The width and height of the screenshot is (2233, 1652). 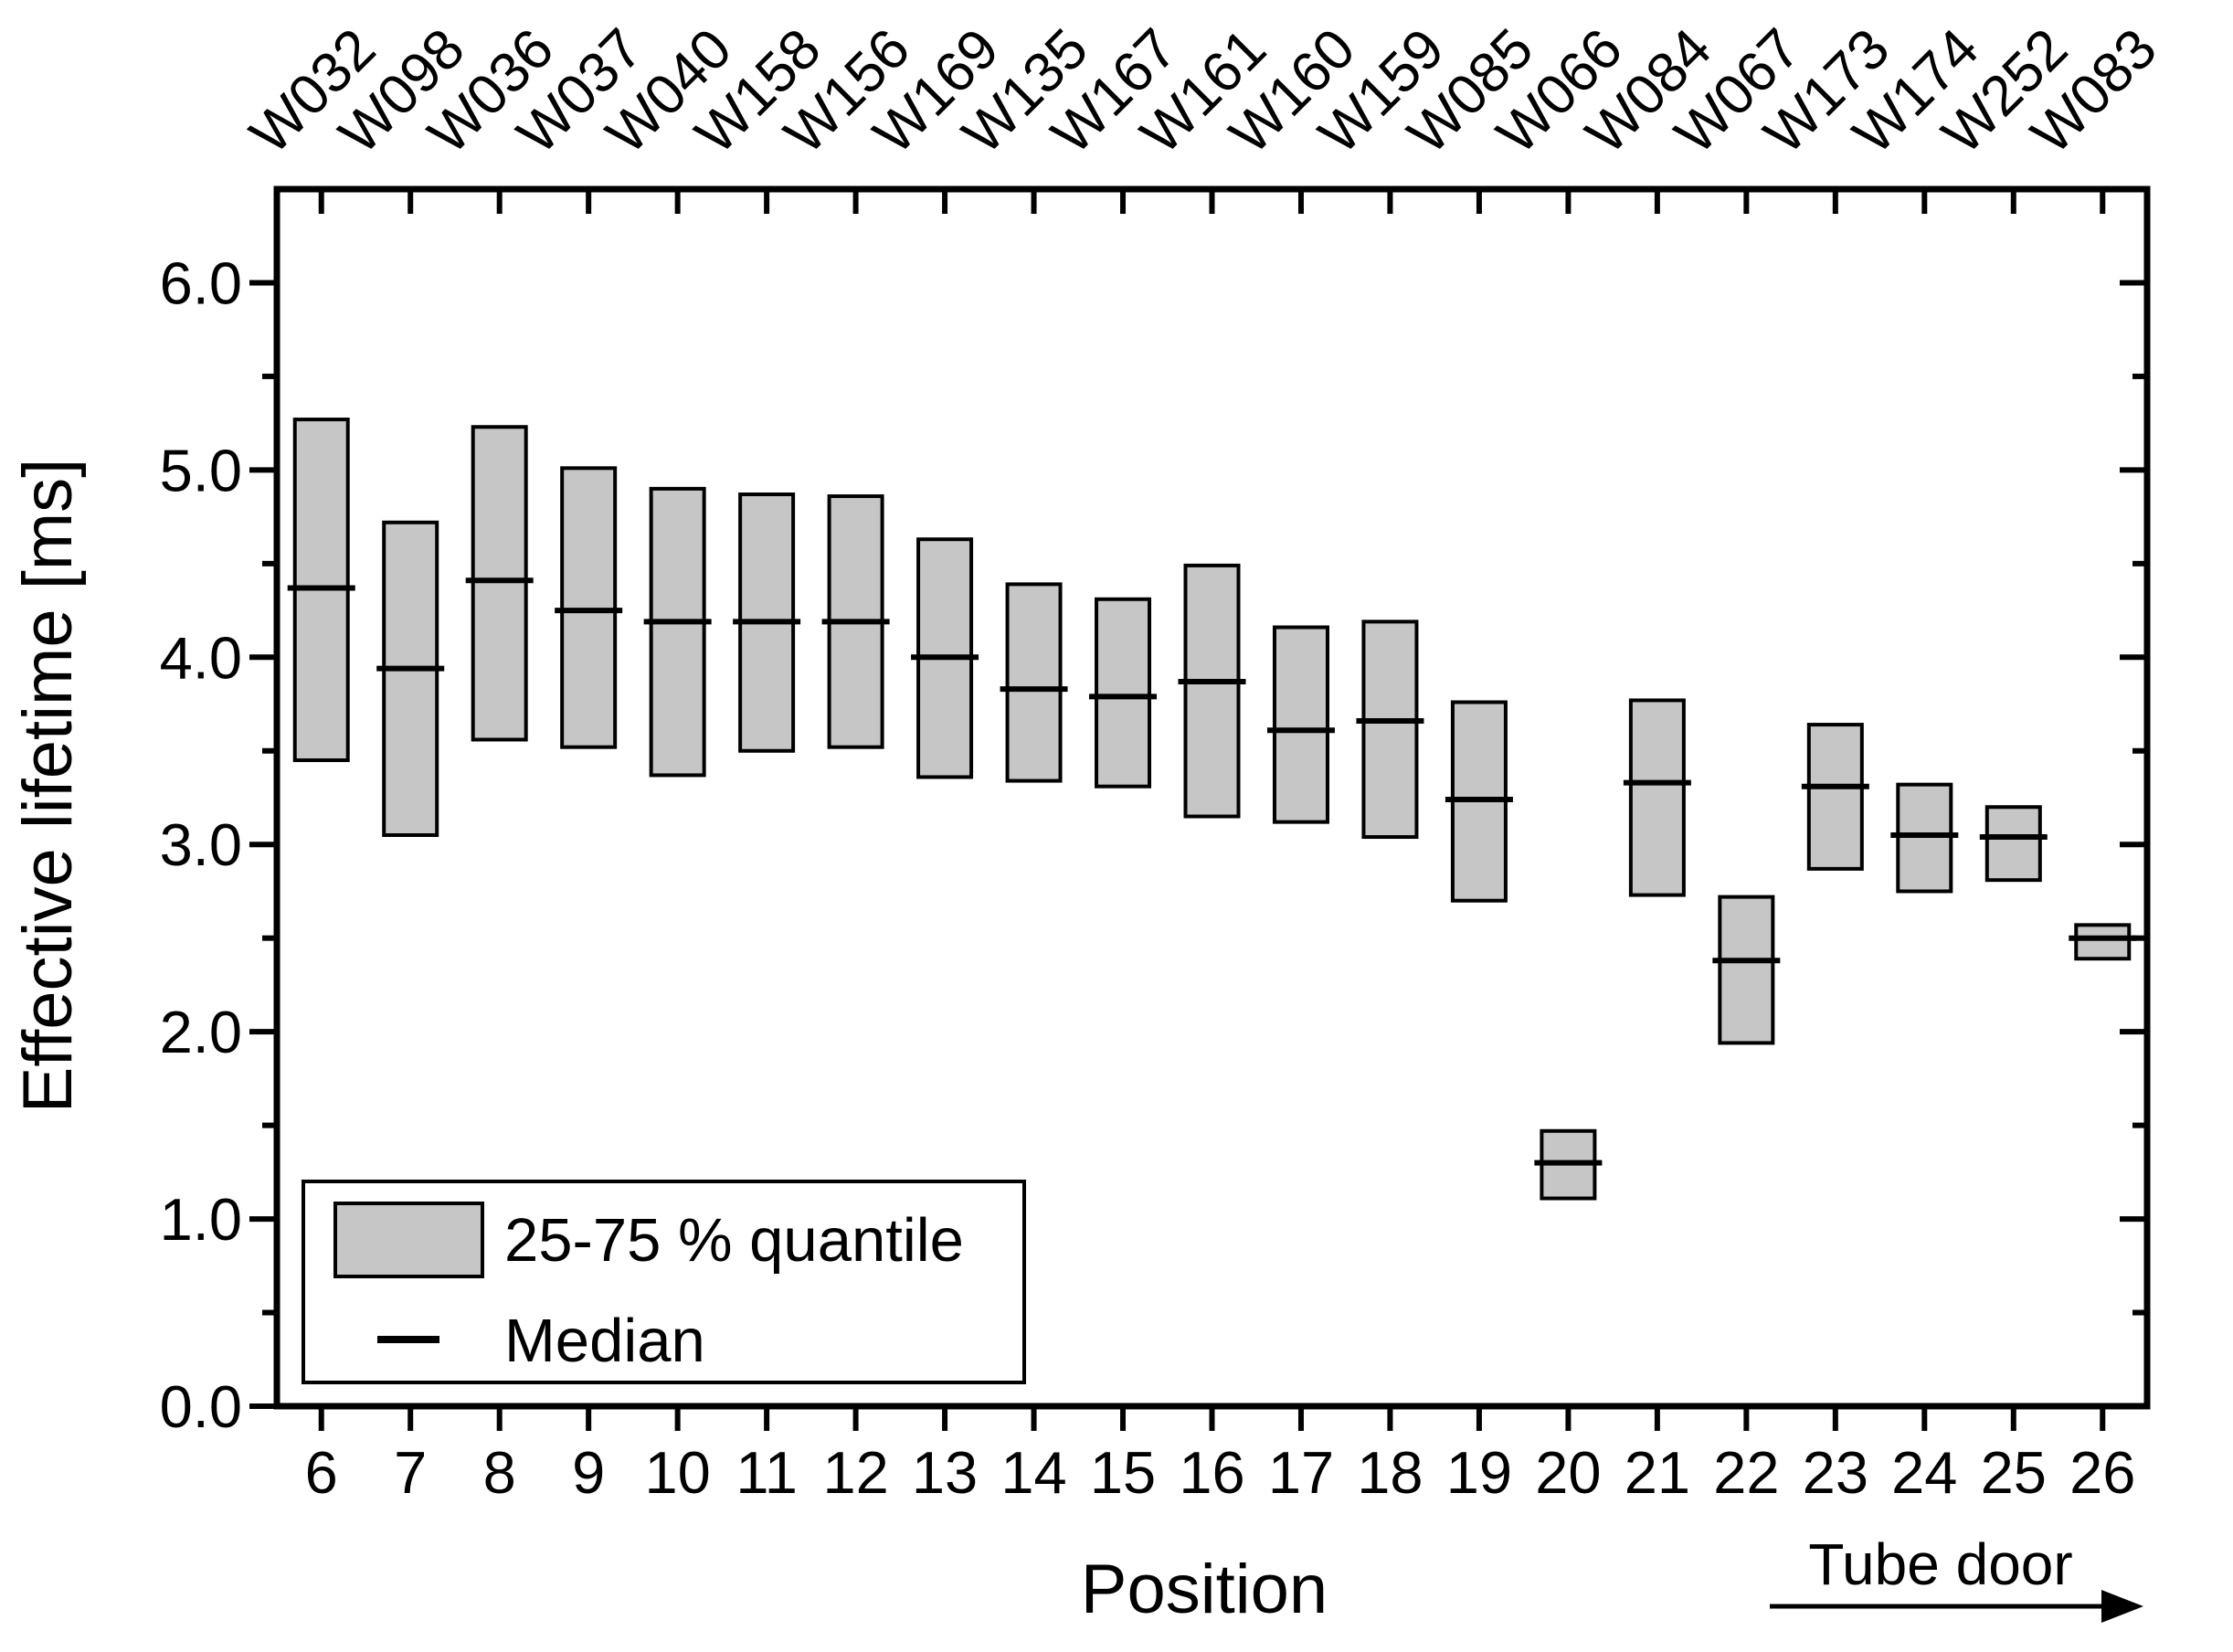 I want to click on y-axis-title: Effective lifetime [ms], so click(x=48, y=787).